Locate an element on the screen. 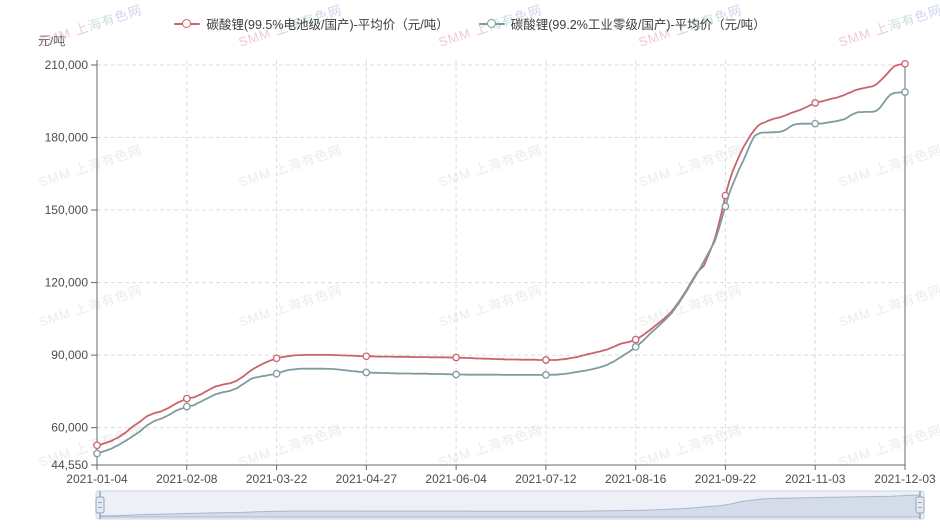 Image resolution: width=940 pixels, height=529 pixels. x-tick-label: 2021-01-04 is located at coordinates (97, 479).